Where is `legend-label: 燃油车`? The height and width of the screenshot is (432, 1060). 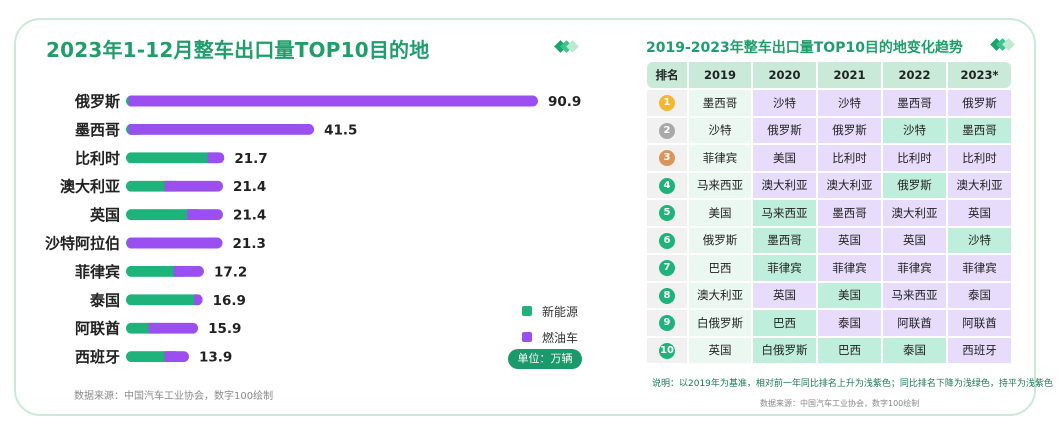 legend-label: 燃油车 is located at coordinates (560, 337).